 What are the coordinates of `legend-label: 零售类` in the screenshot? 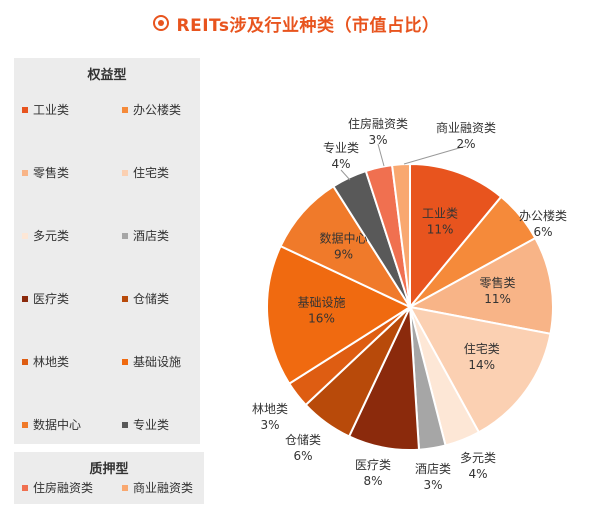 It's located at (51, 173).